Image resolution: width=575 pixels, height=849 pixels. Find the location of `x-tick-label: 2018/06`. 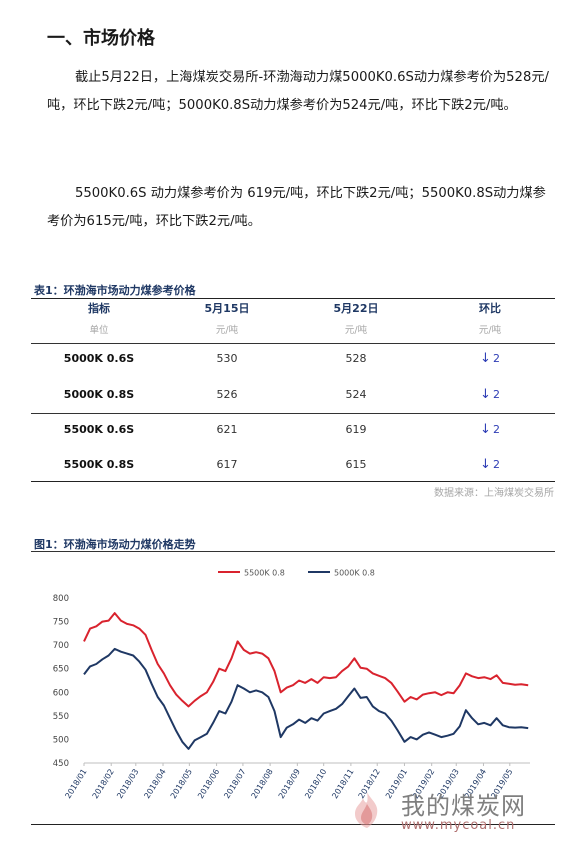

x-tick-label: 2018/06 is located at coordinates (208, 783).